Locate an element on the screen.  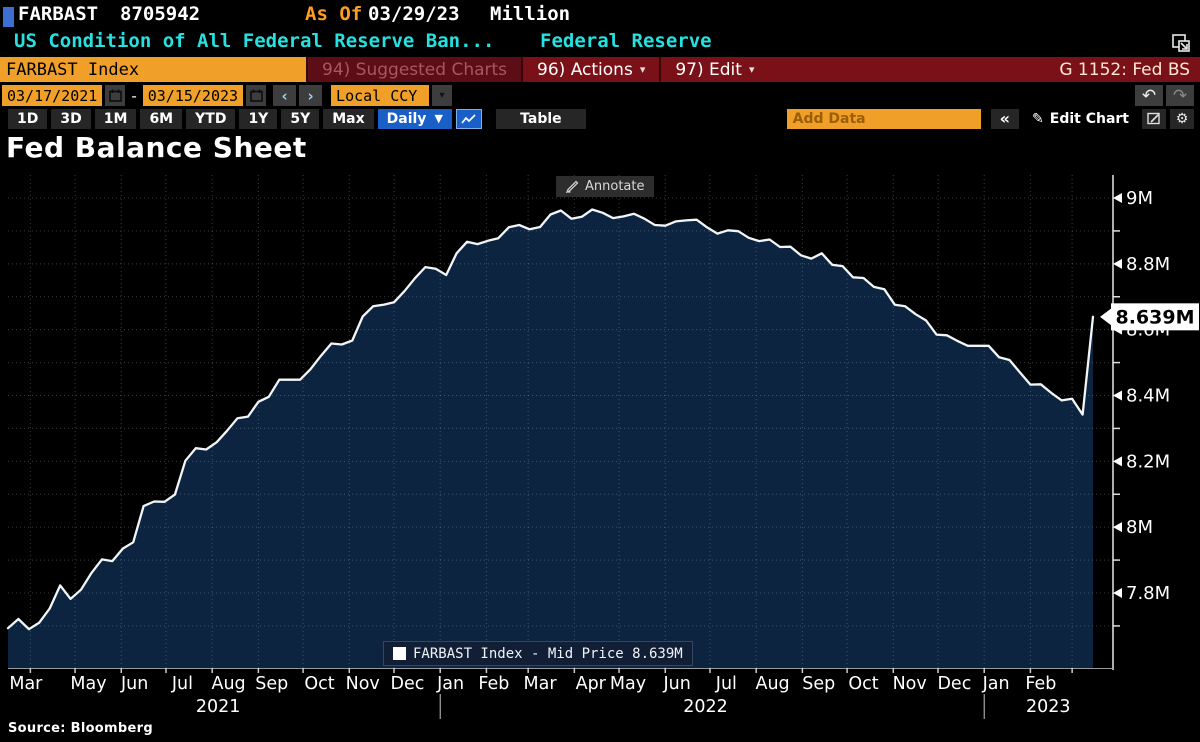
gear-icon: ⚙ is located at coordinates (1182, 118).